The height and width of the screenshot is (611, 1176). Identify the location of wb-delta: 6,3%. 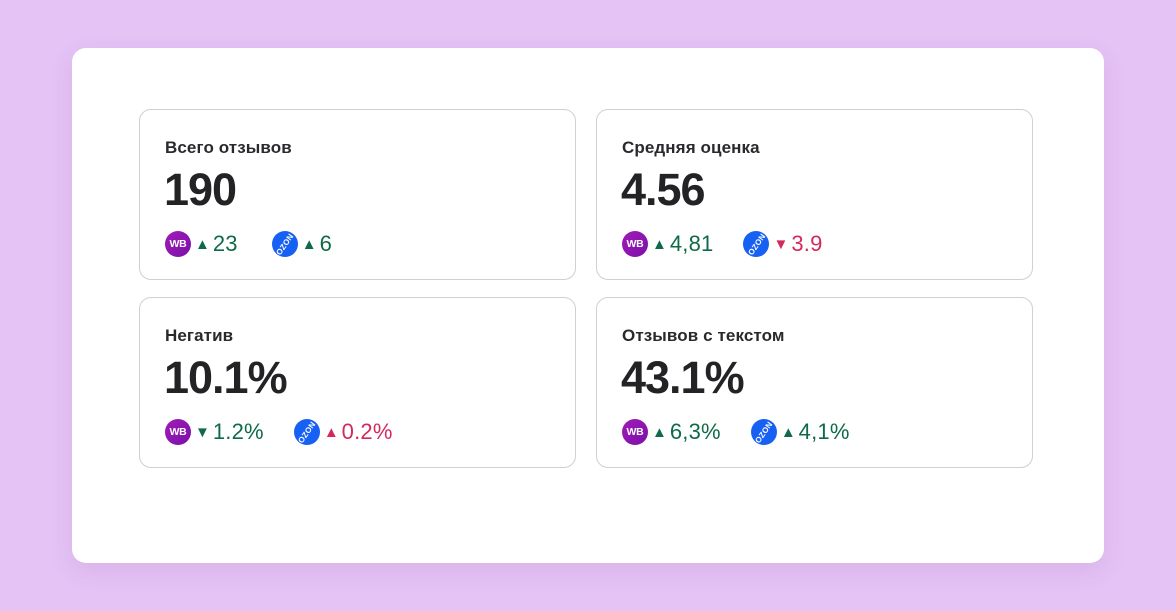
(695, 431).